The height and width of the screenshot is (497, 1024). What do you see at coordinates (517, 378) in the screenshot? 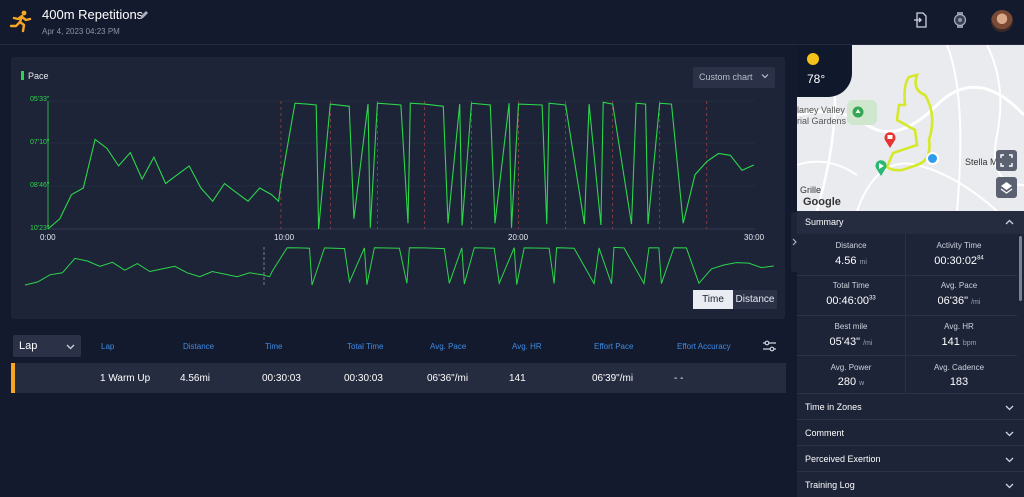
I see `lap-cell-avg-hr: 141` at bounding box center [517, 378].